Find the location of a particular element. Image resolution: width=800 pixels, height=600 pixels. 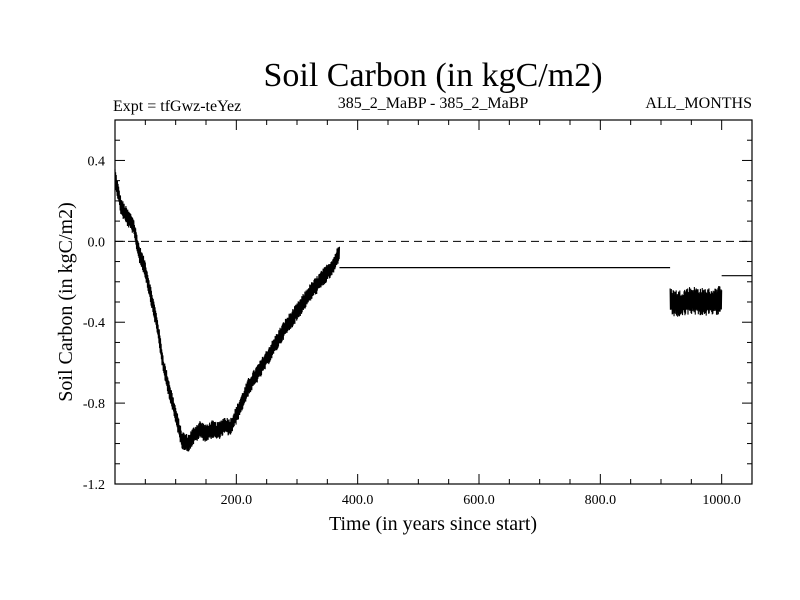

y-tick-label: 0.0 is located at coordinates (97, 242).